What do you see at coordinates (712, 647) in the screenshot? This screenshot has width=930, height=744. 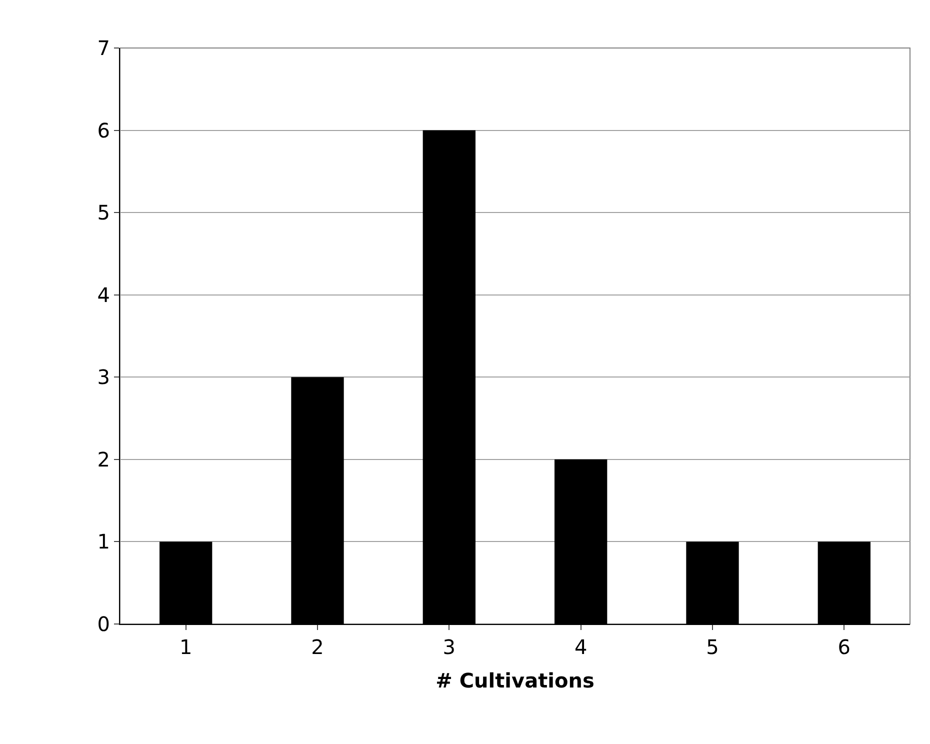 I see `x-tick-label: 5` at bounding box center [712, 647].